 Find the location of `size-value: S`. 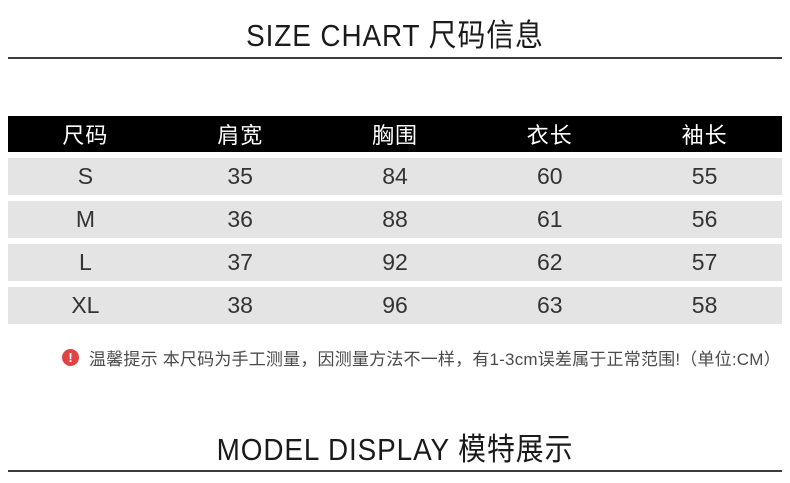

size-value: S is located at coordinates (85, 176).